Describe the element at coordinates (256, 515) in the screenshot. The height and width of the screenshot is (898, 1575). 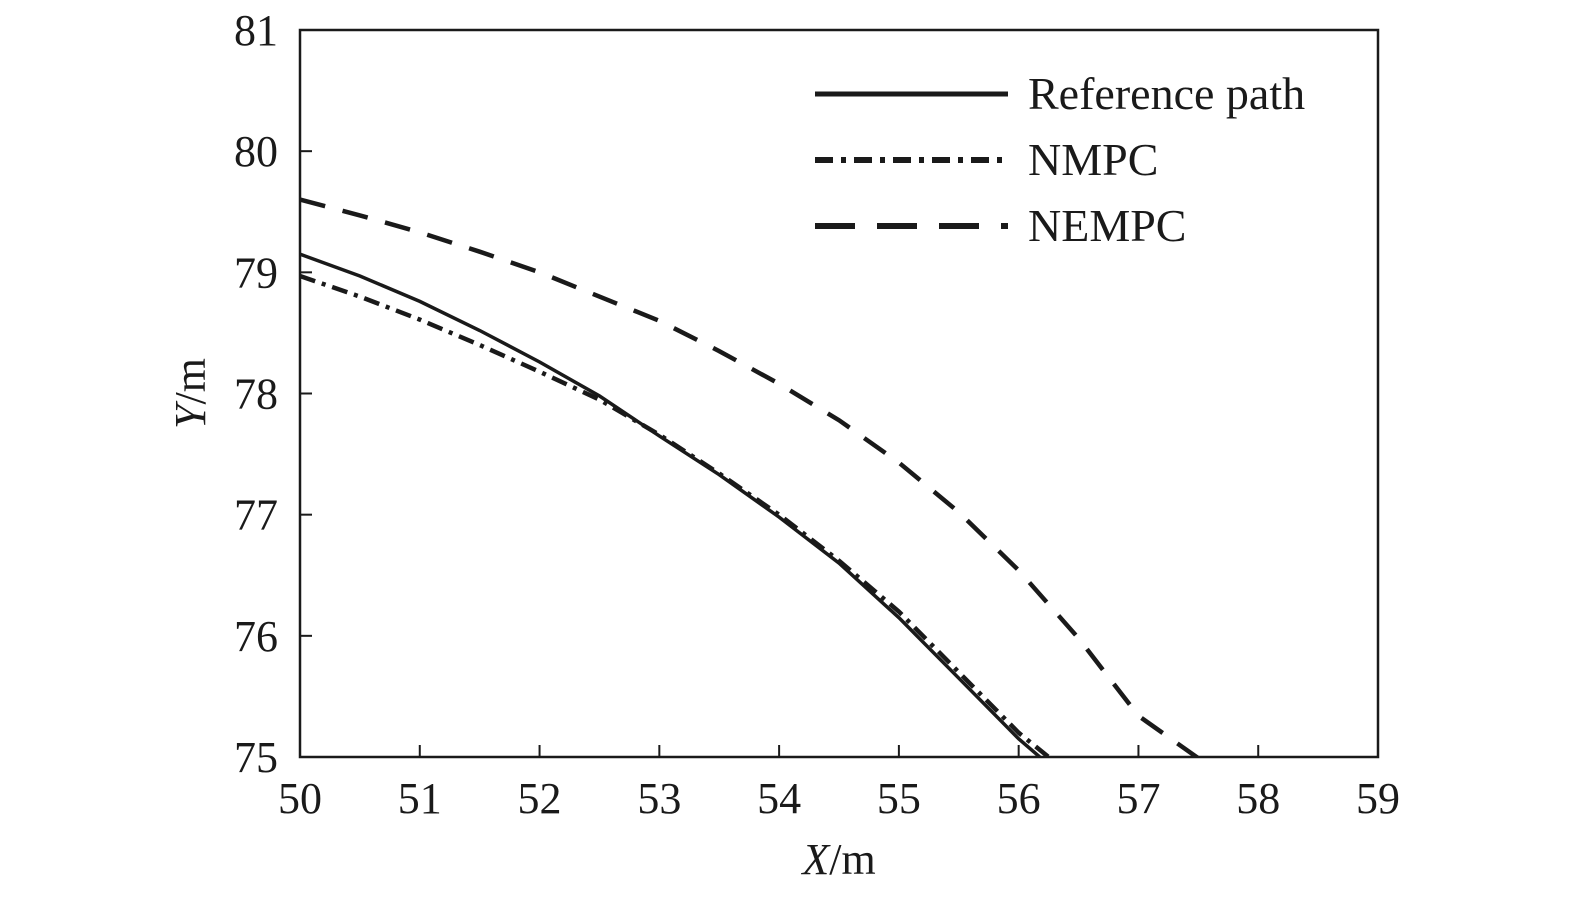
I see `y-tick-label: 77` at that location.